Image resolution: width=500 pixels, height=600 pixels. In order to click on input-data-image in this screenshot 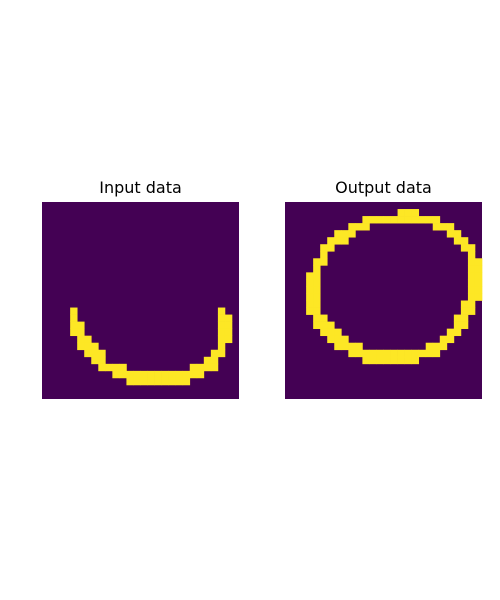, I will do `click(140, 300)`.